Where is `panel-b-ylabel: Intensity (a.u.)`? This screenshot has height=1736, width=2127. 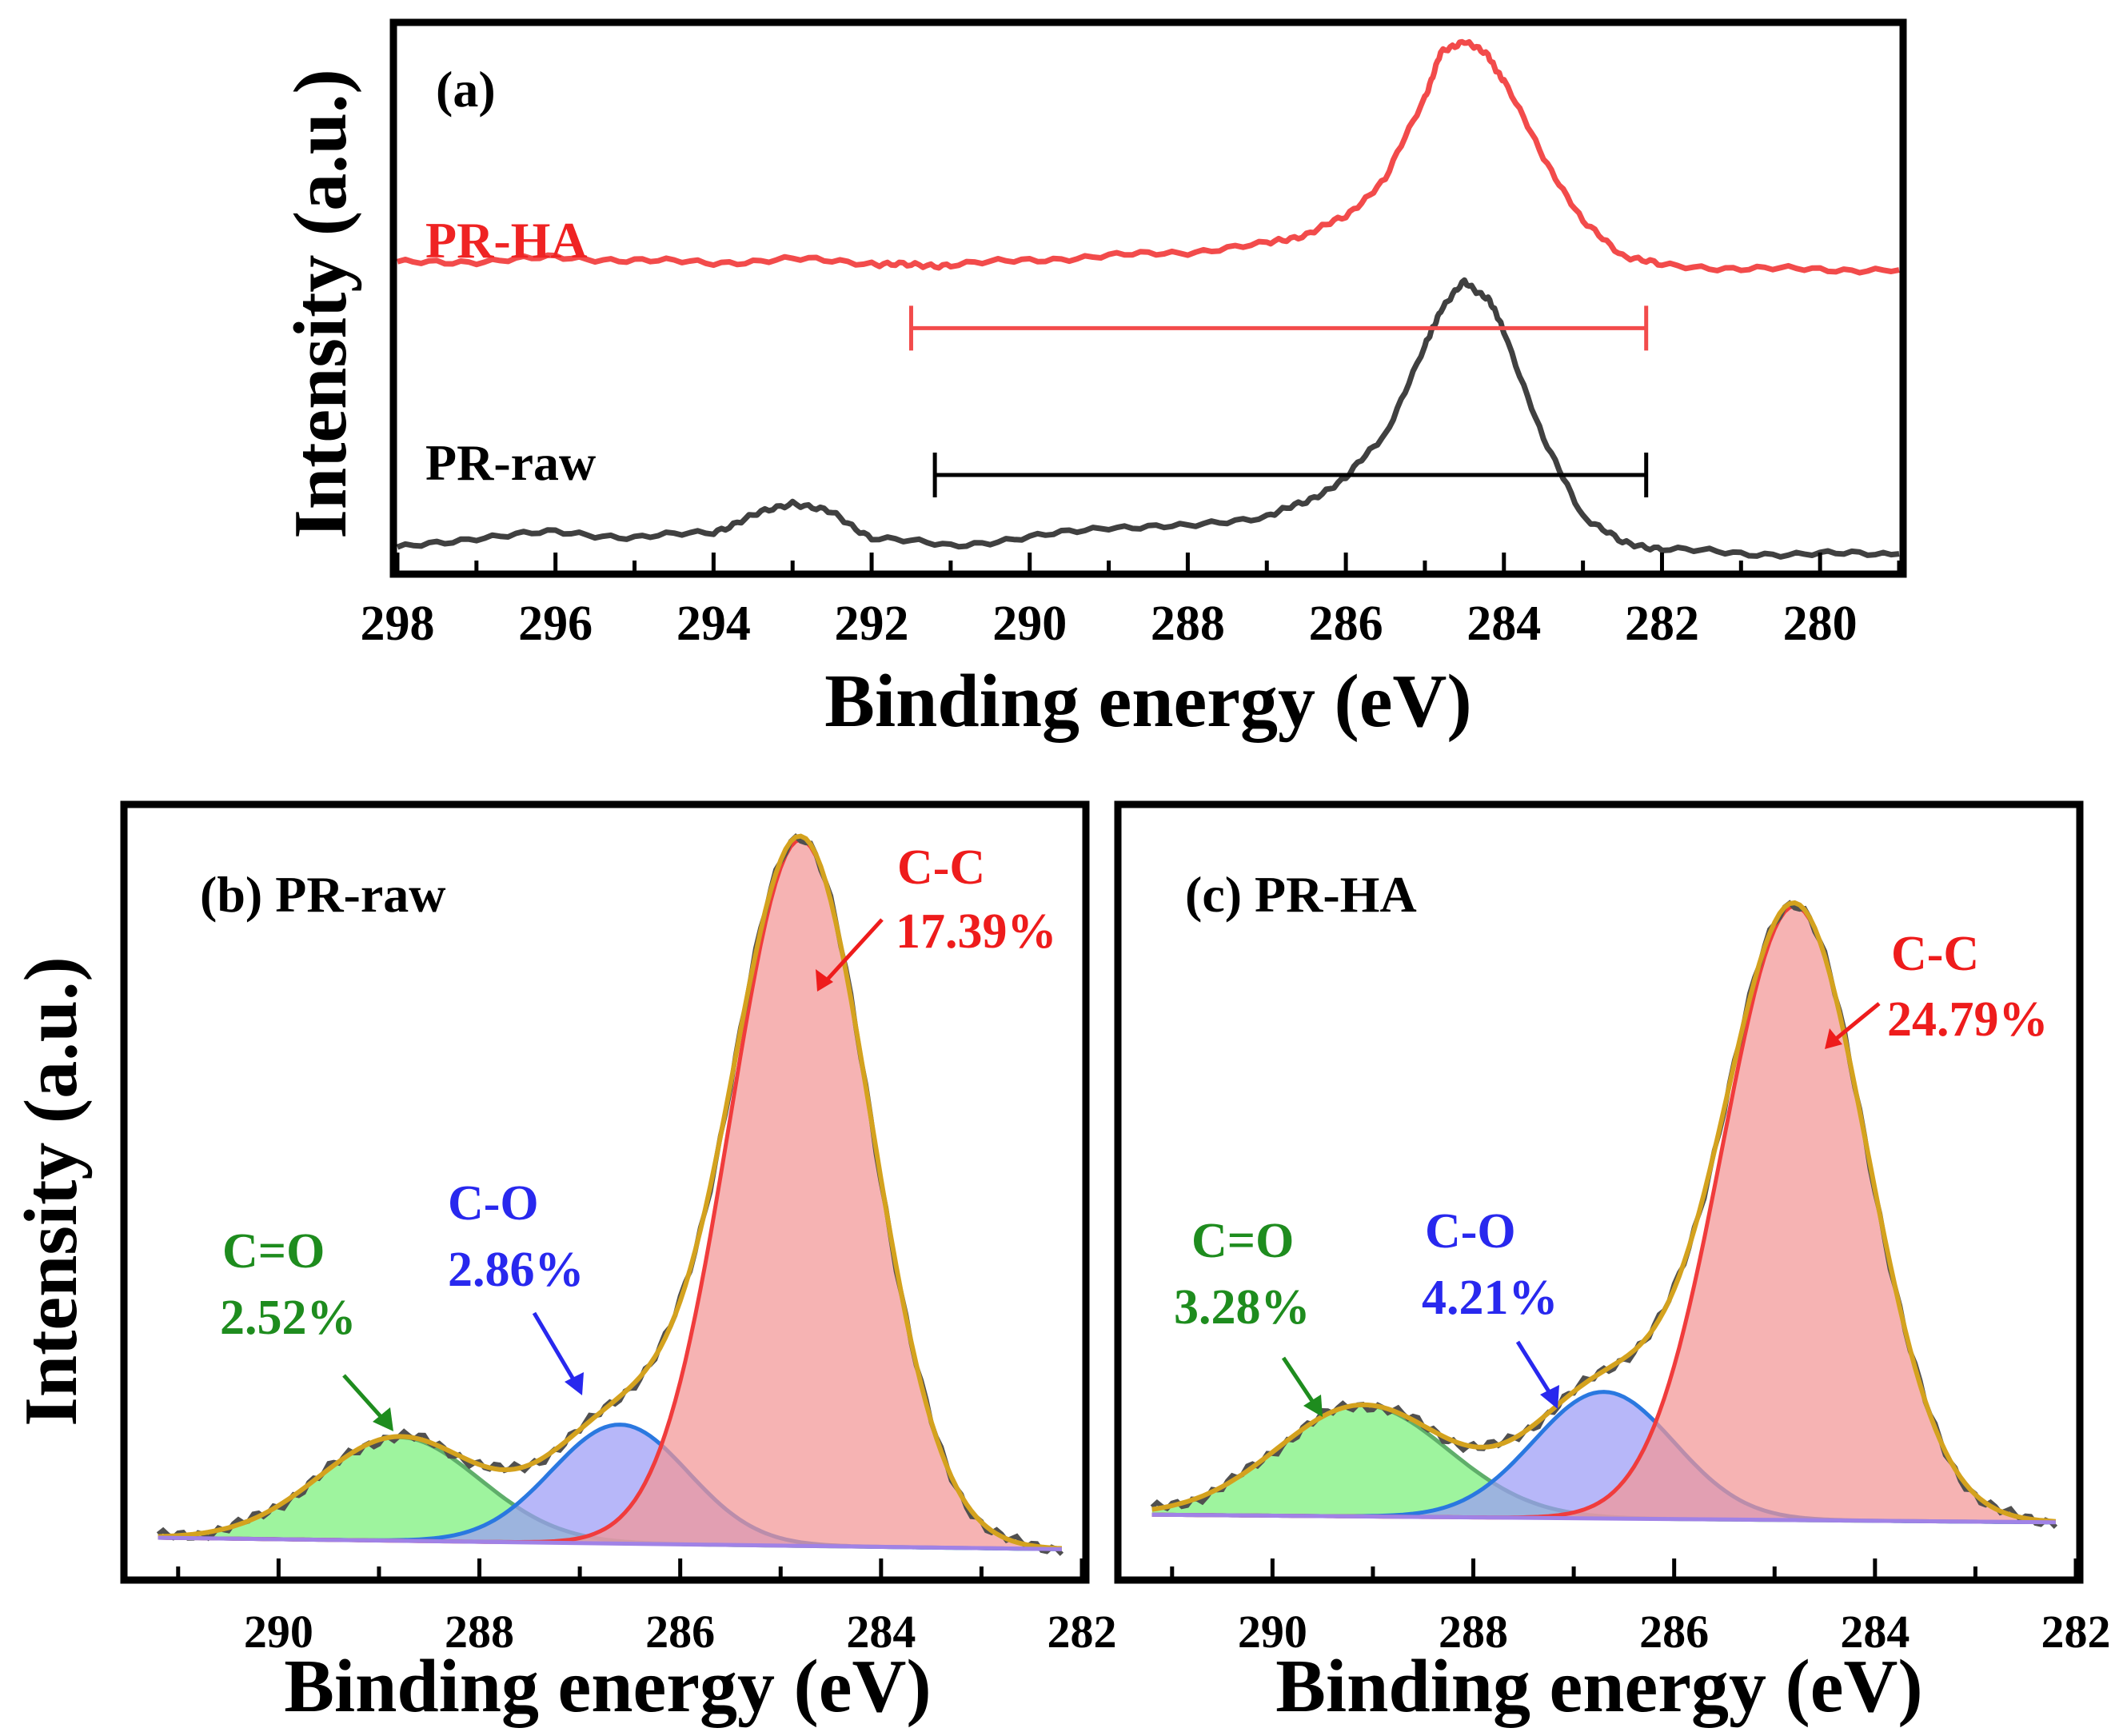
panel-b-ylabel: Intensity (a.u.) is located at coordinates (51, 1191).